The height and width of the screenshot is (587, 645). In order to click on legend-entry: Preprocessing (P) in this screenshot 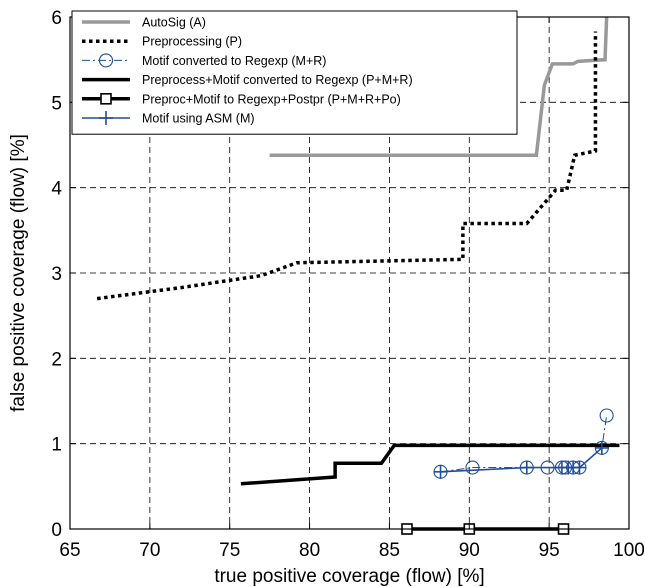, I will do `click(162, 42)`.